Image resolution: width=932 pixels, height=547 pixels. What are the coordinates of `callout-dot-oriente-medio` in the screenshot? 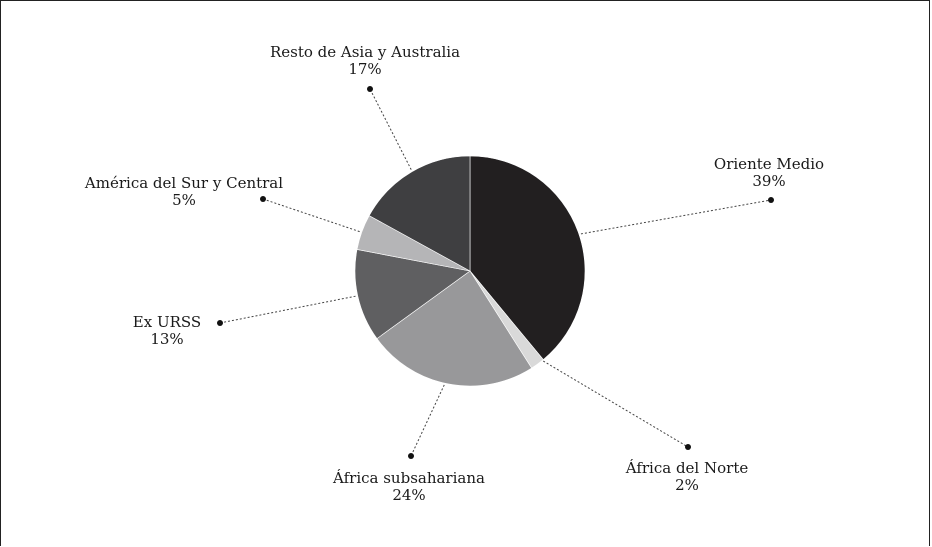 It's located at (771, 200).